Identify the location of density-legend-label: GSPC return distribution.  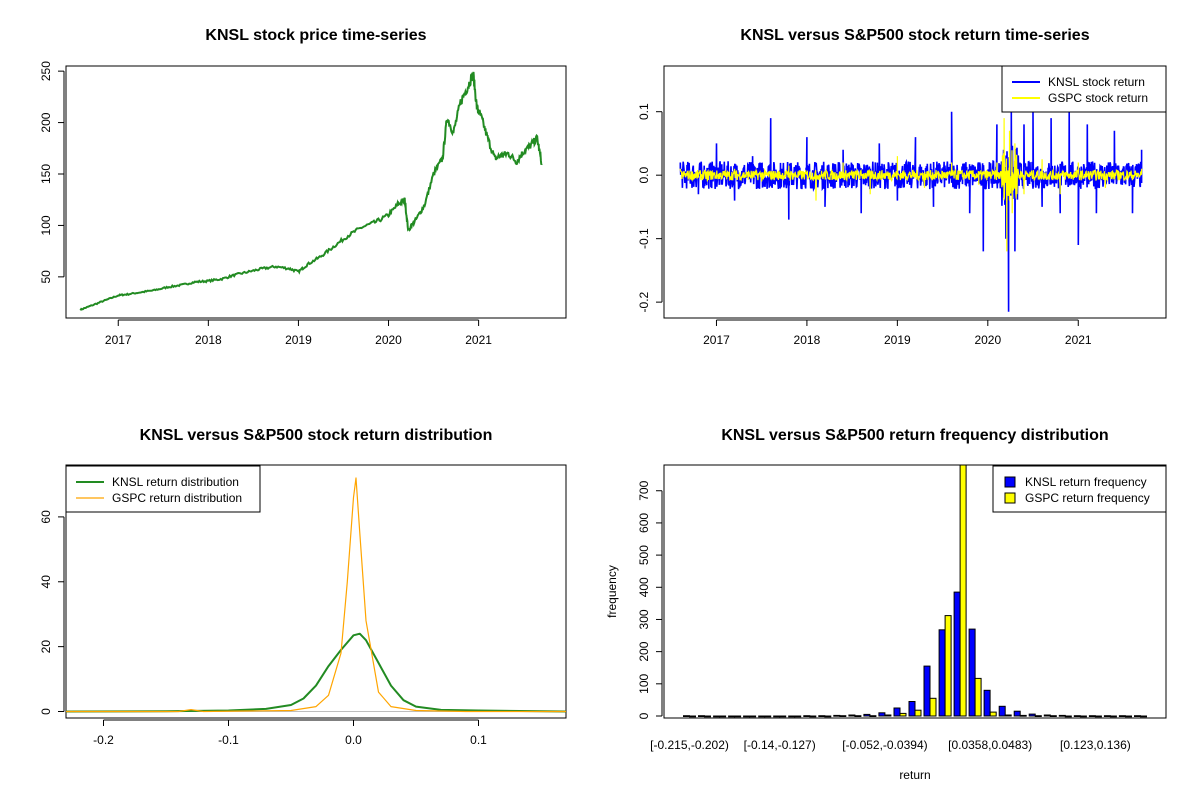
(177, 498).